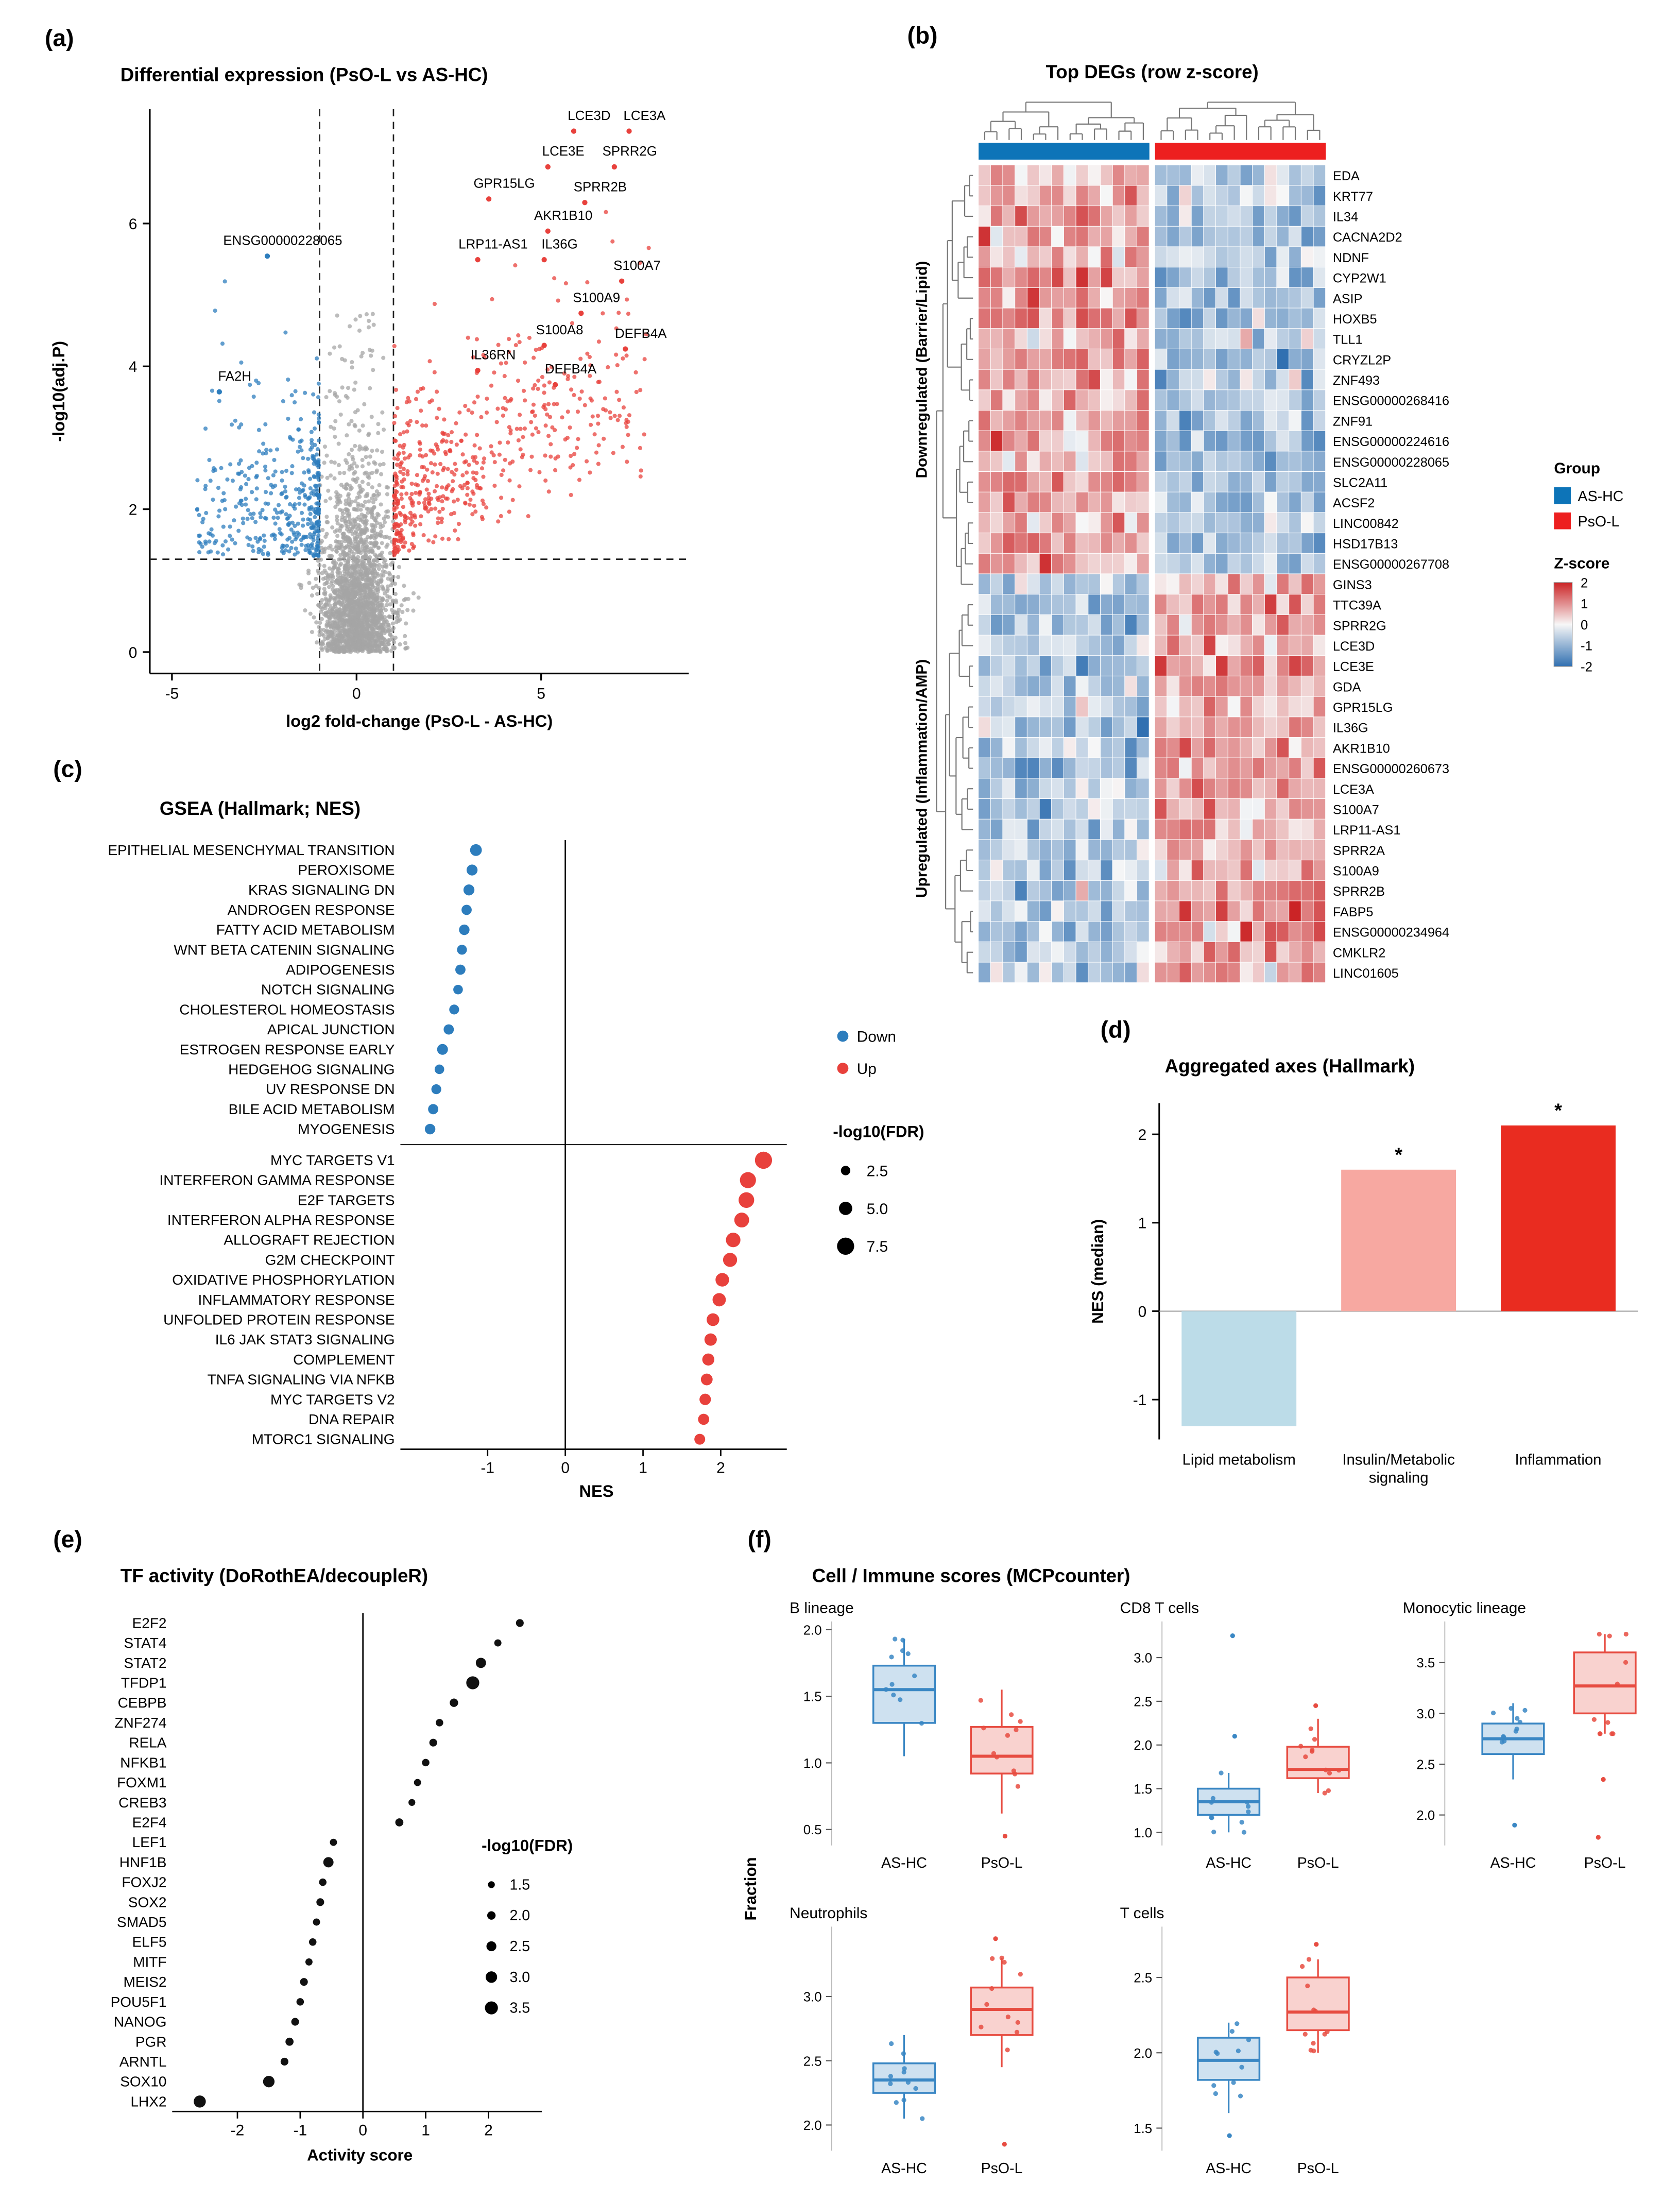  Describe the element at coordinates (58, 391) in the screenshot. I see `svg-text: -log10(adj.P)` at that location.